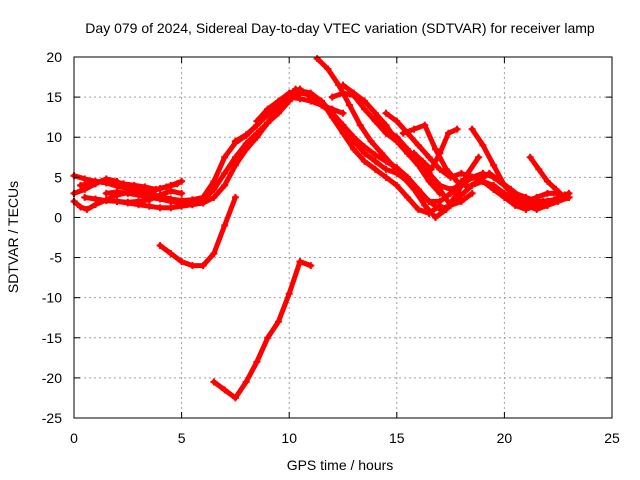 The image size is (640, 480). I want to click on y-tick-label: 0, so click(58, 217).